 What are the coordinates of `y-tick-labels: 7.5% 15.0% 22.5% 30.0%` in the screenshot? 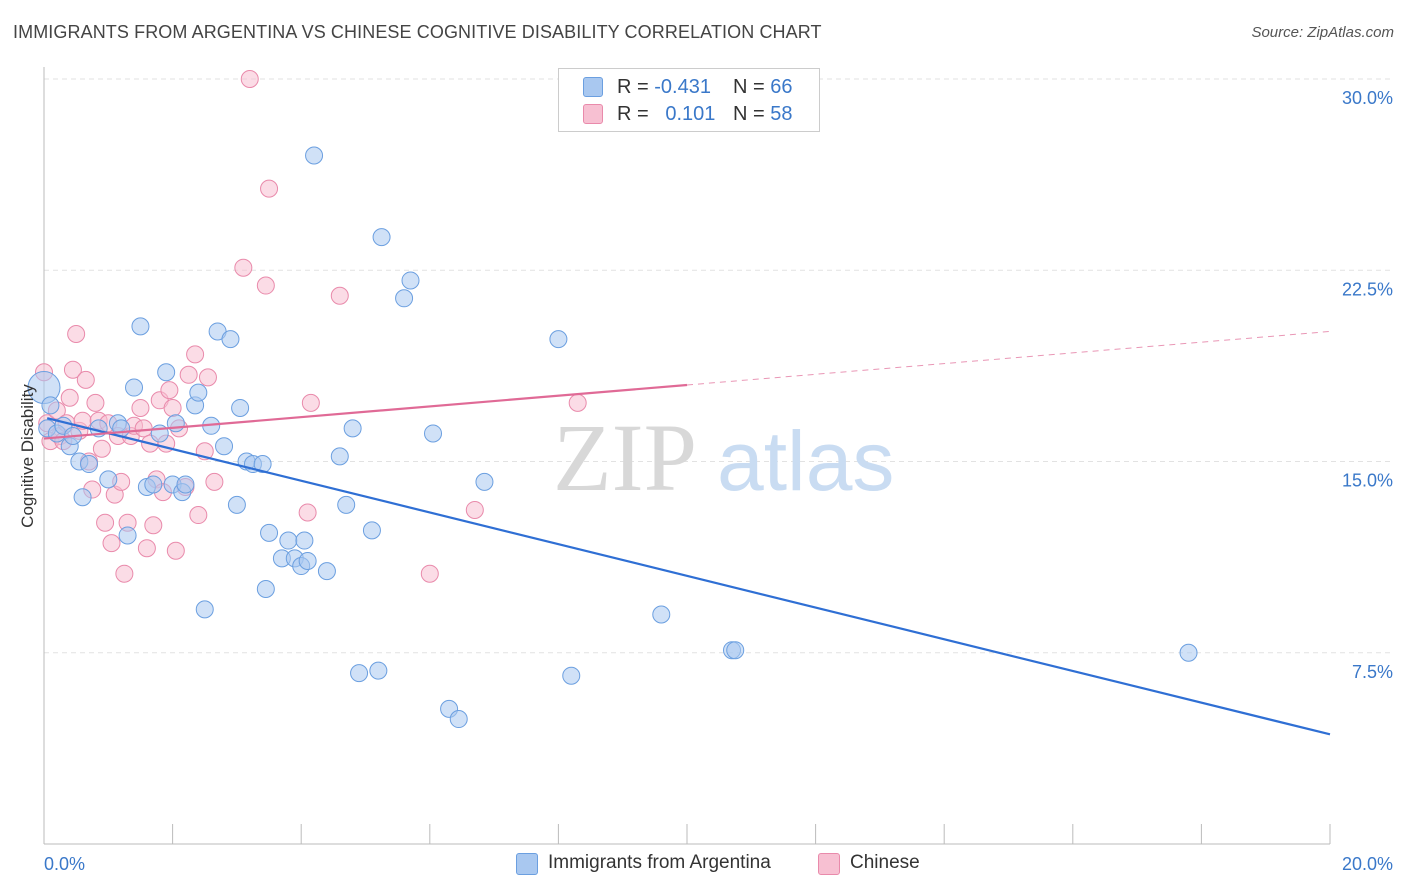 It's located at (1367, 385).